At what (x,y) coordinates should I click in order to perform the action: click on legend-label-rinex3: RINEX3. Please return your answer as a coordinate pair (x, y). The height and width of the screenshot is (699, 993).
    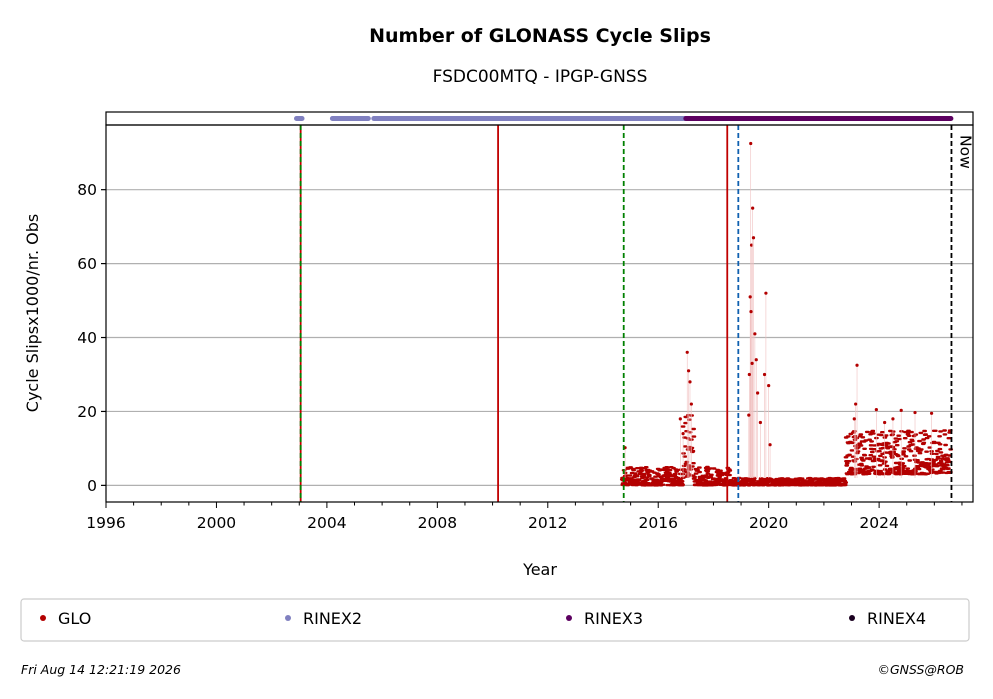
    Looking at the image, I should click on (613, 618).